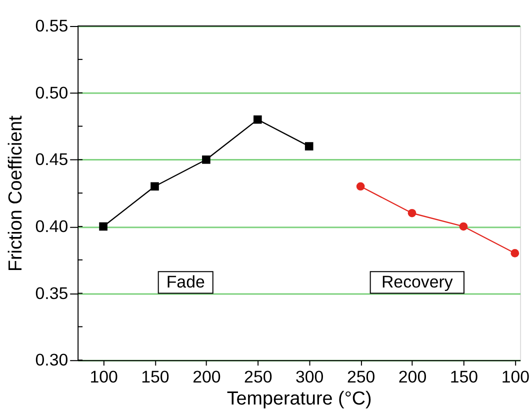 This screenshot has height=414, width=530. Describe the element at coordinates (51, 360) in the screenshot. I see `y-tick-label: 0.30` at that location.